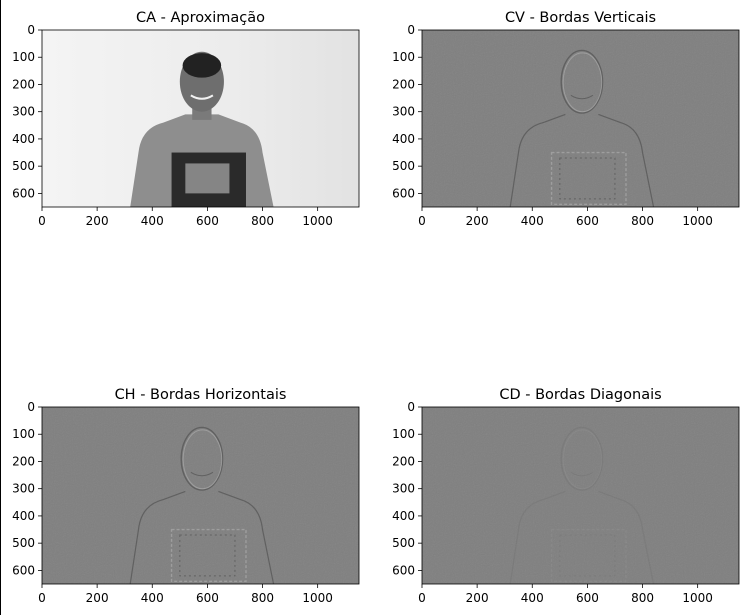 This screenshot has width=748, height=615. I want to click on image-ch, so click(200, 495).